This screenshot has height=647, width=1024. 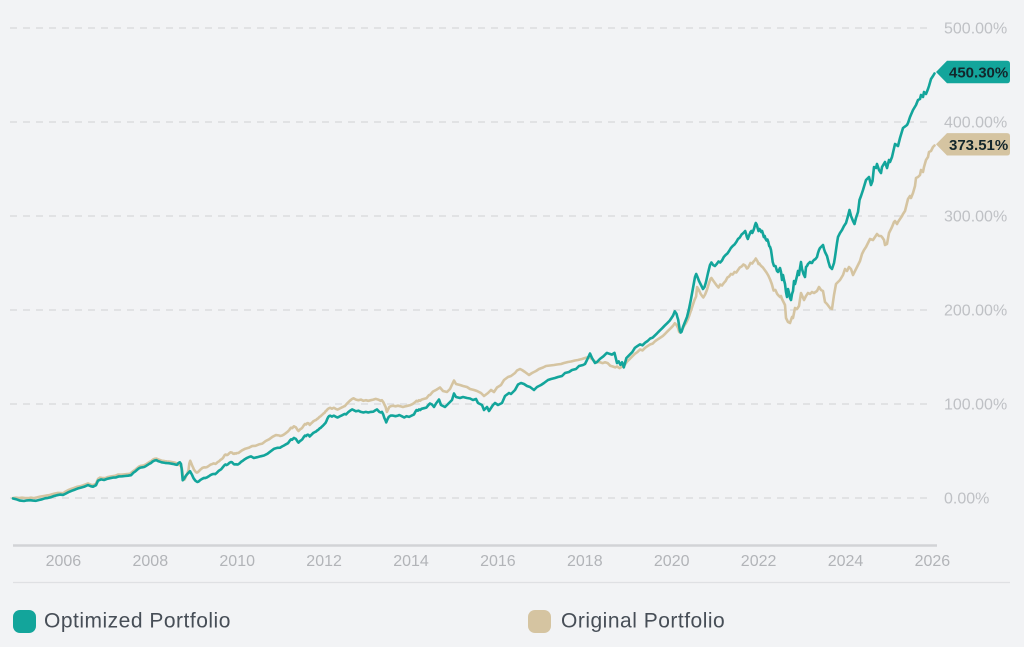 What do you see at coordinates (975, 123) in the screenshot?
I see `svg-text: 400.00%` at bounding box center [975, 123].